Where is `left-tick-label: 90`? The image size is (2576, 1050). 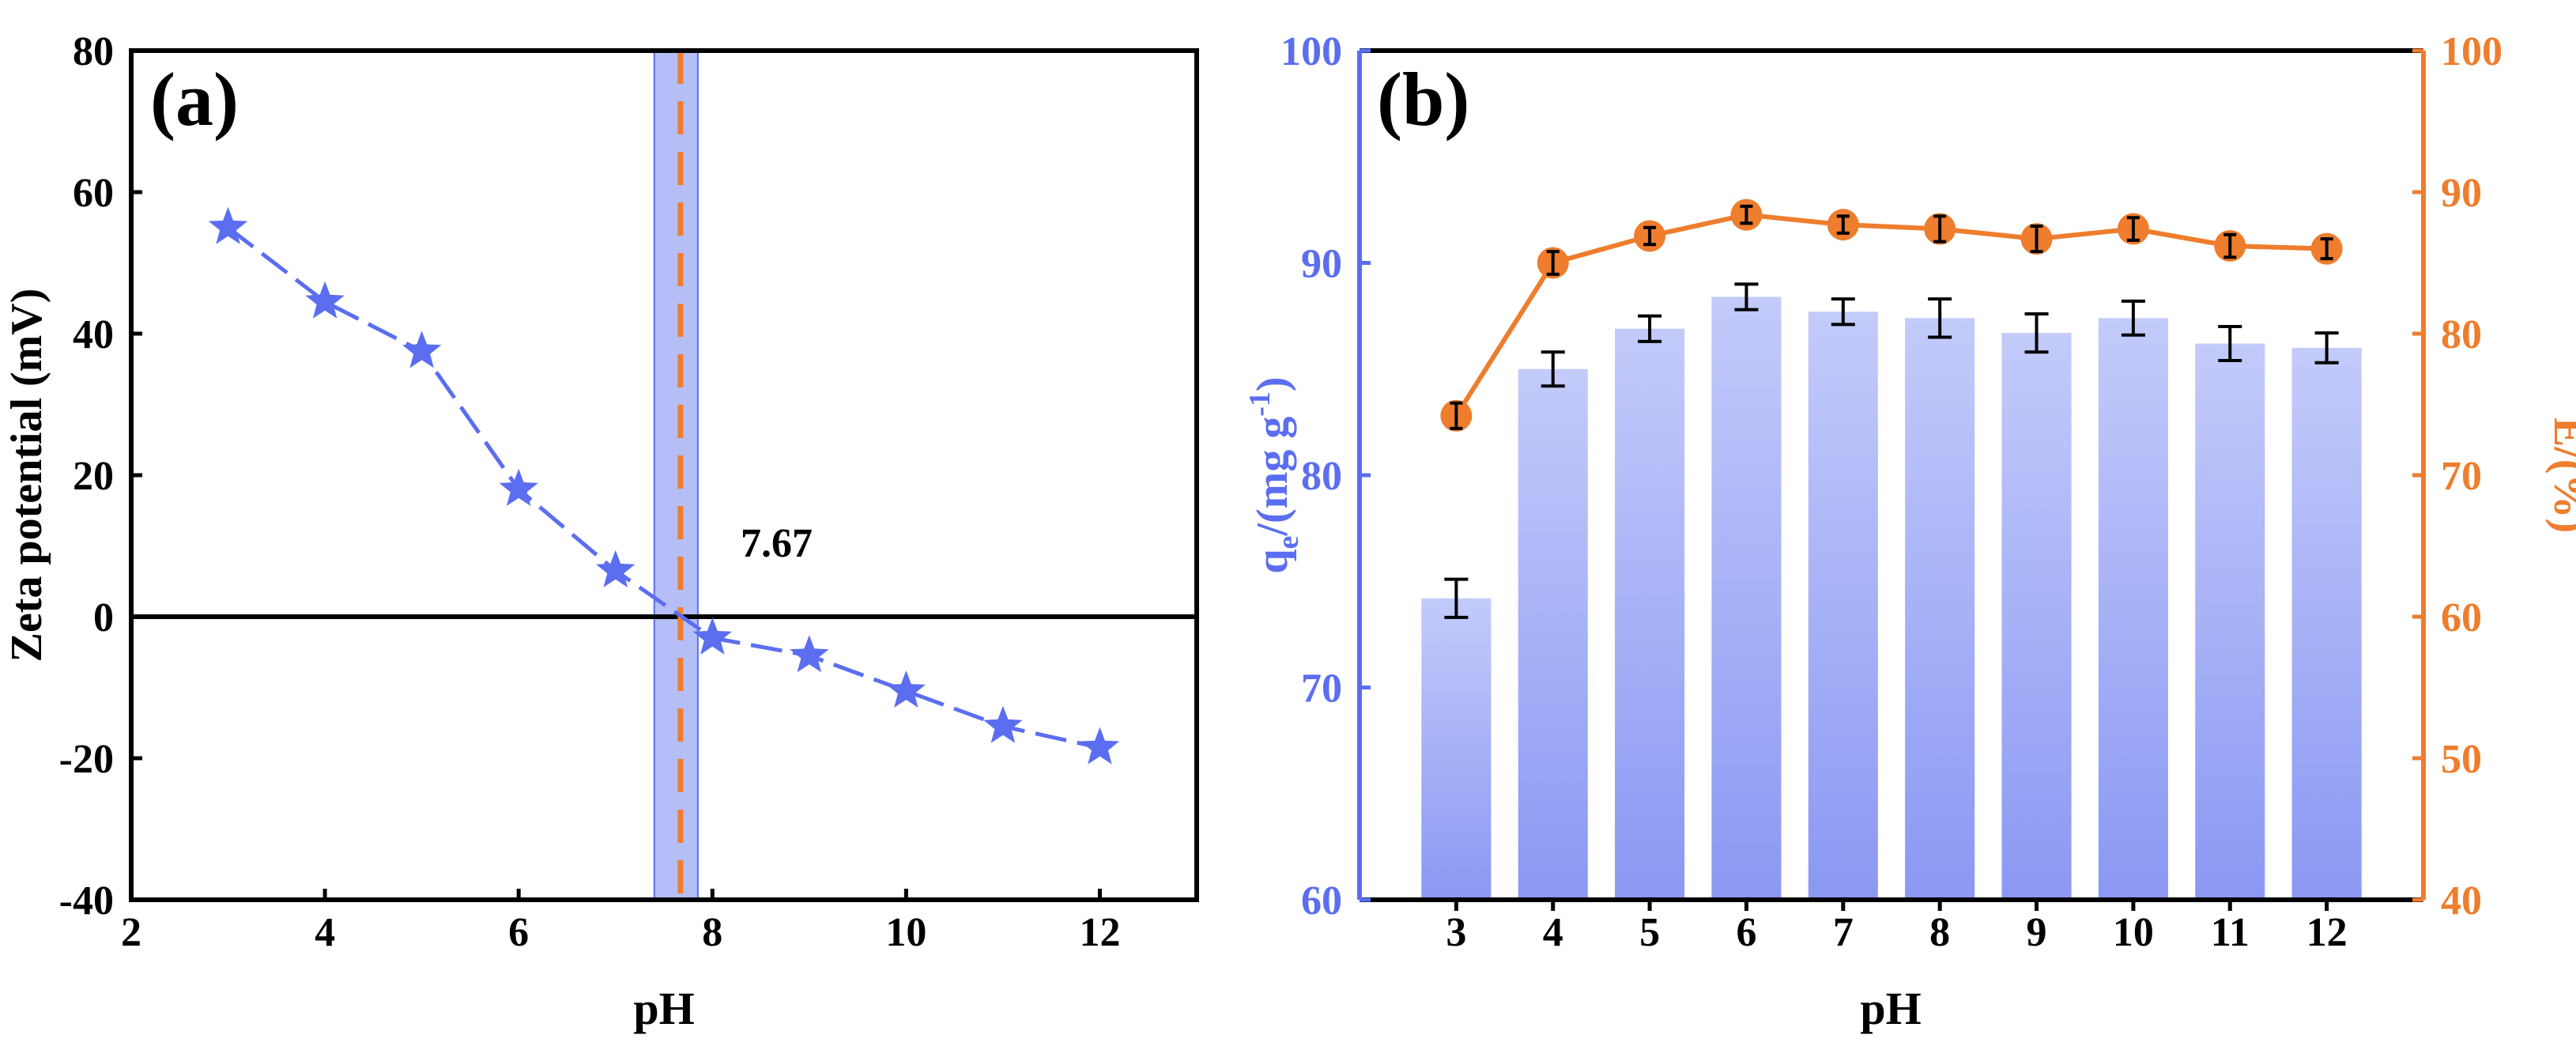 left-tick-label: 90 is located at coordinates (1321, 264).